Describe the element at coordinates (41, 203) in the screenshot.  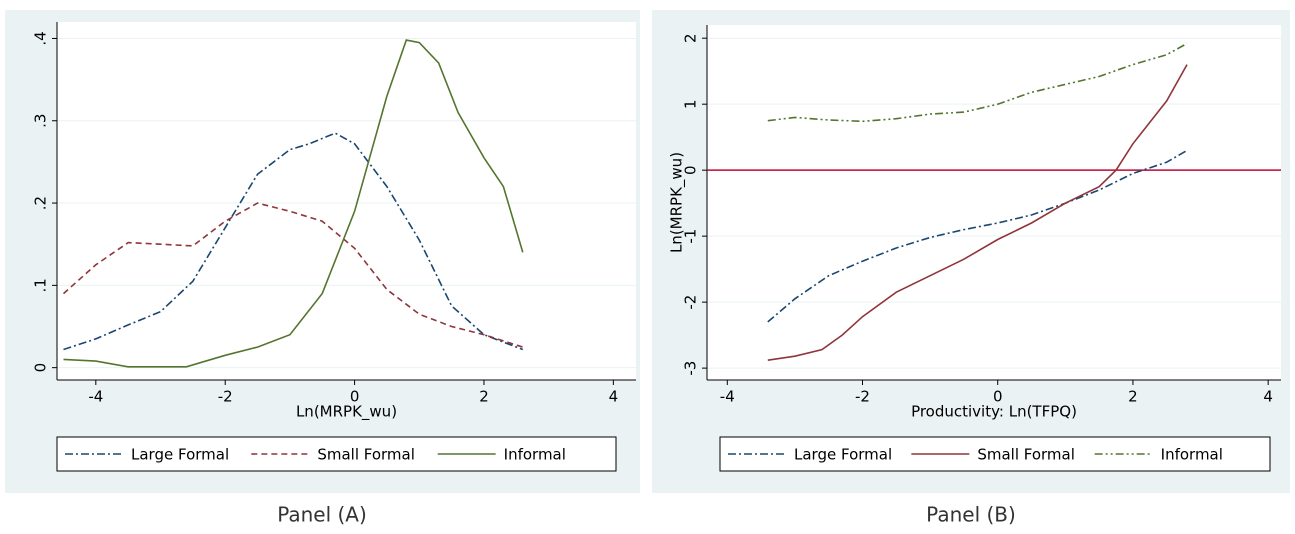
I see `y-tick-label: .2` at that location.